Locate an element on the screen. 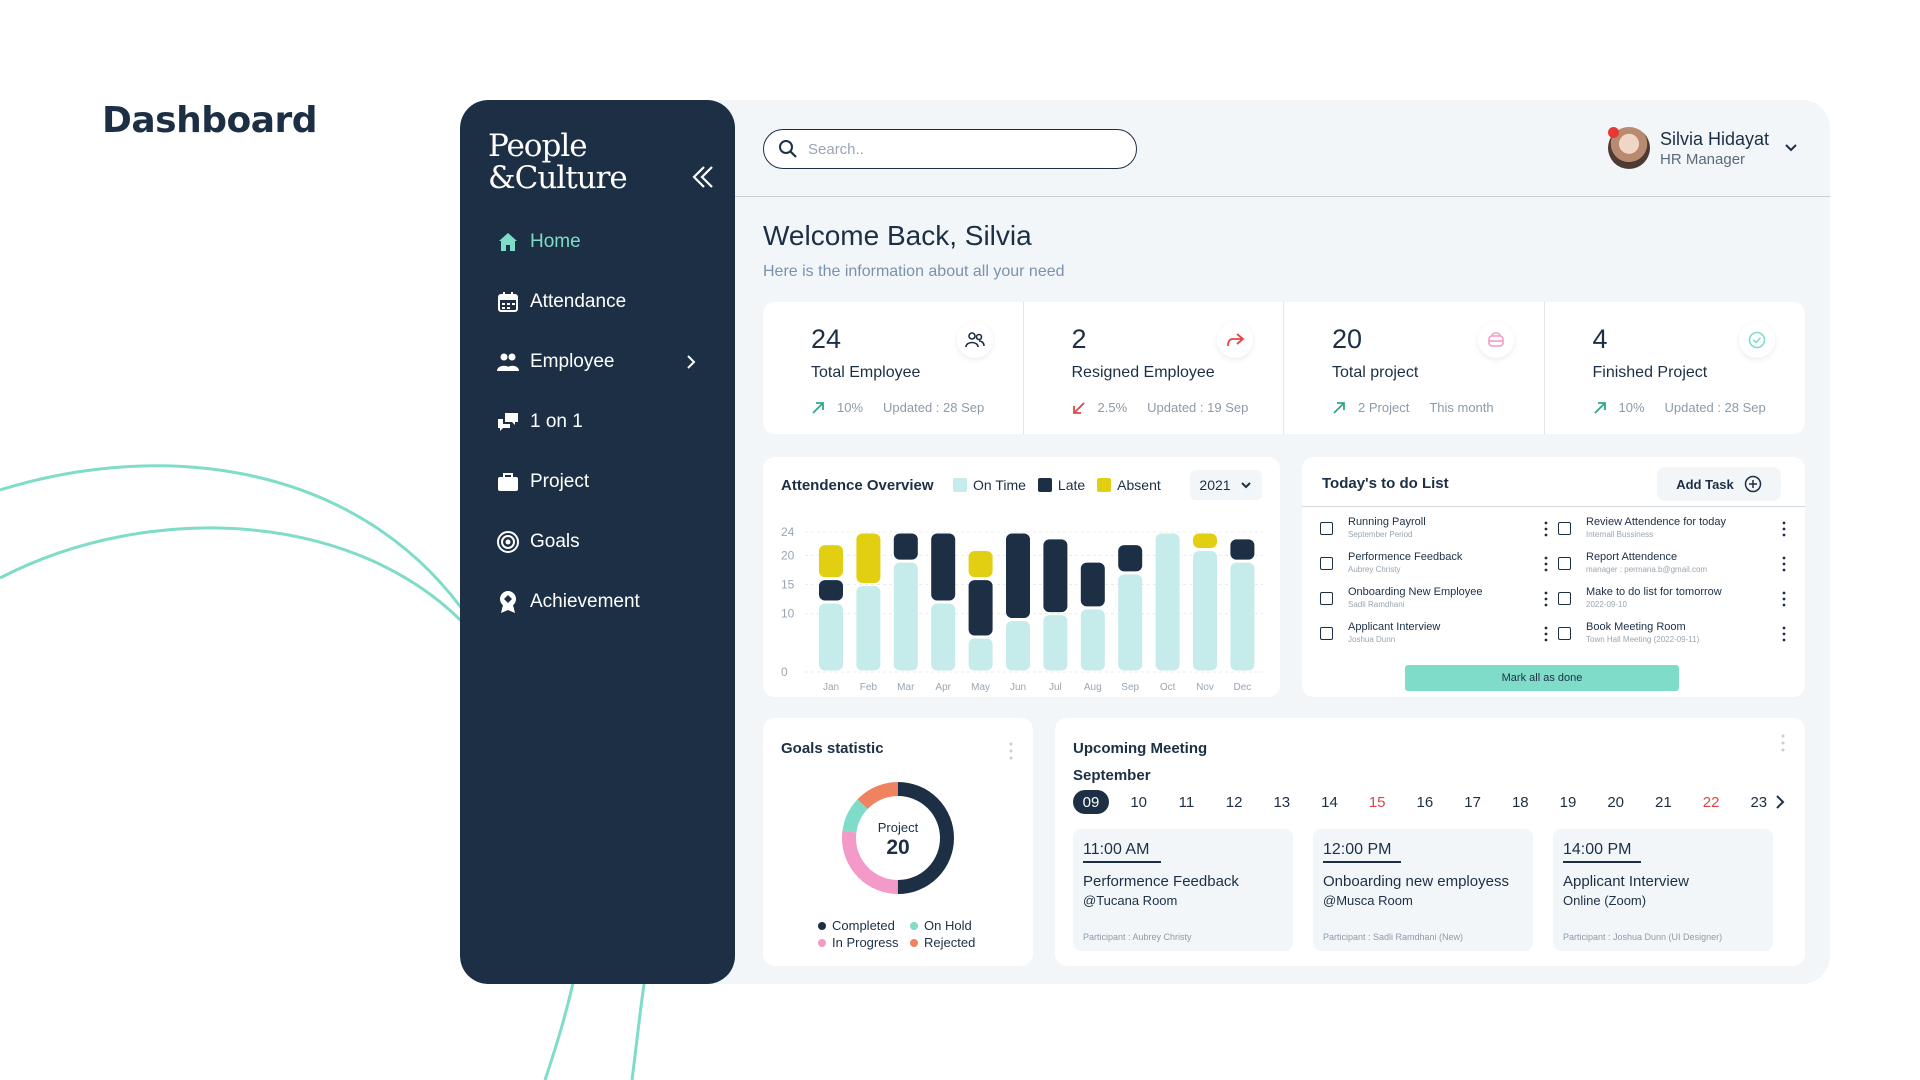 This screenshot has height=1080, width=1920. bar-on-time-feb is located at coordinates (868, 628).